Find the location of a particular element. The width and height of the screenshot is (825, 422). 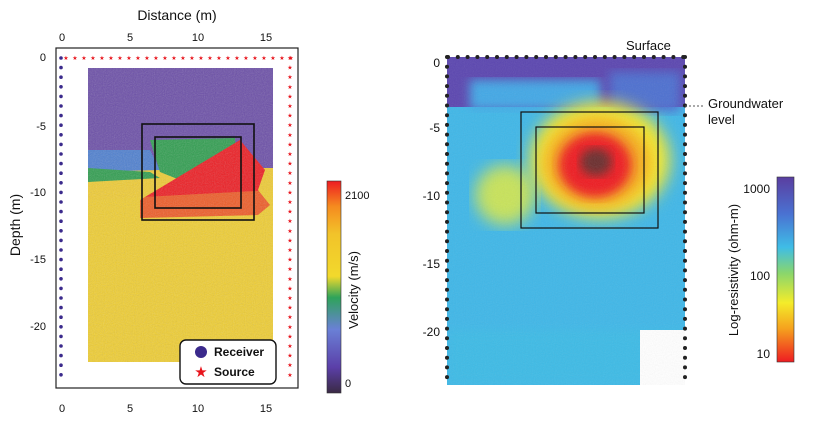

y-tick-m10: -10 is located at coordinates (38, 193).